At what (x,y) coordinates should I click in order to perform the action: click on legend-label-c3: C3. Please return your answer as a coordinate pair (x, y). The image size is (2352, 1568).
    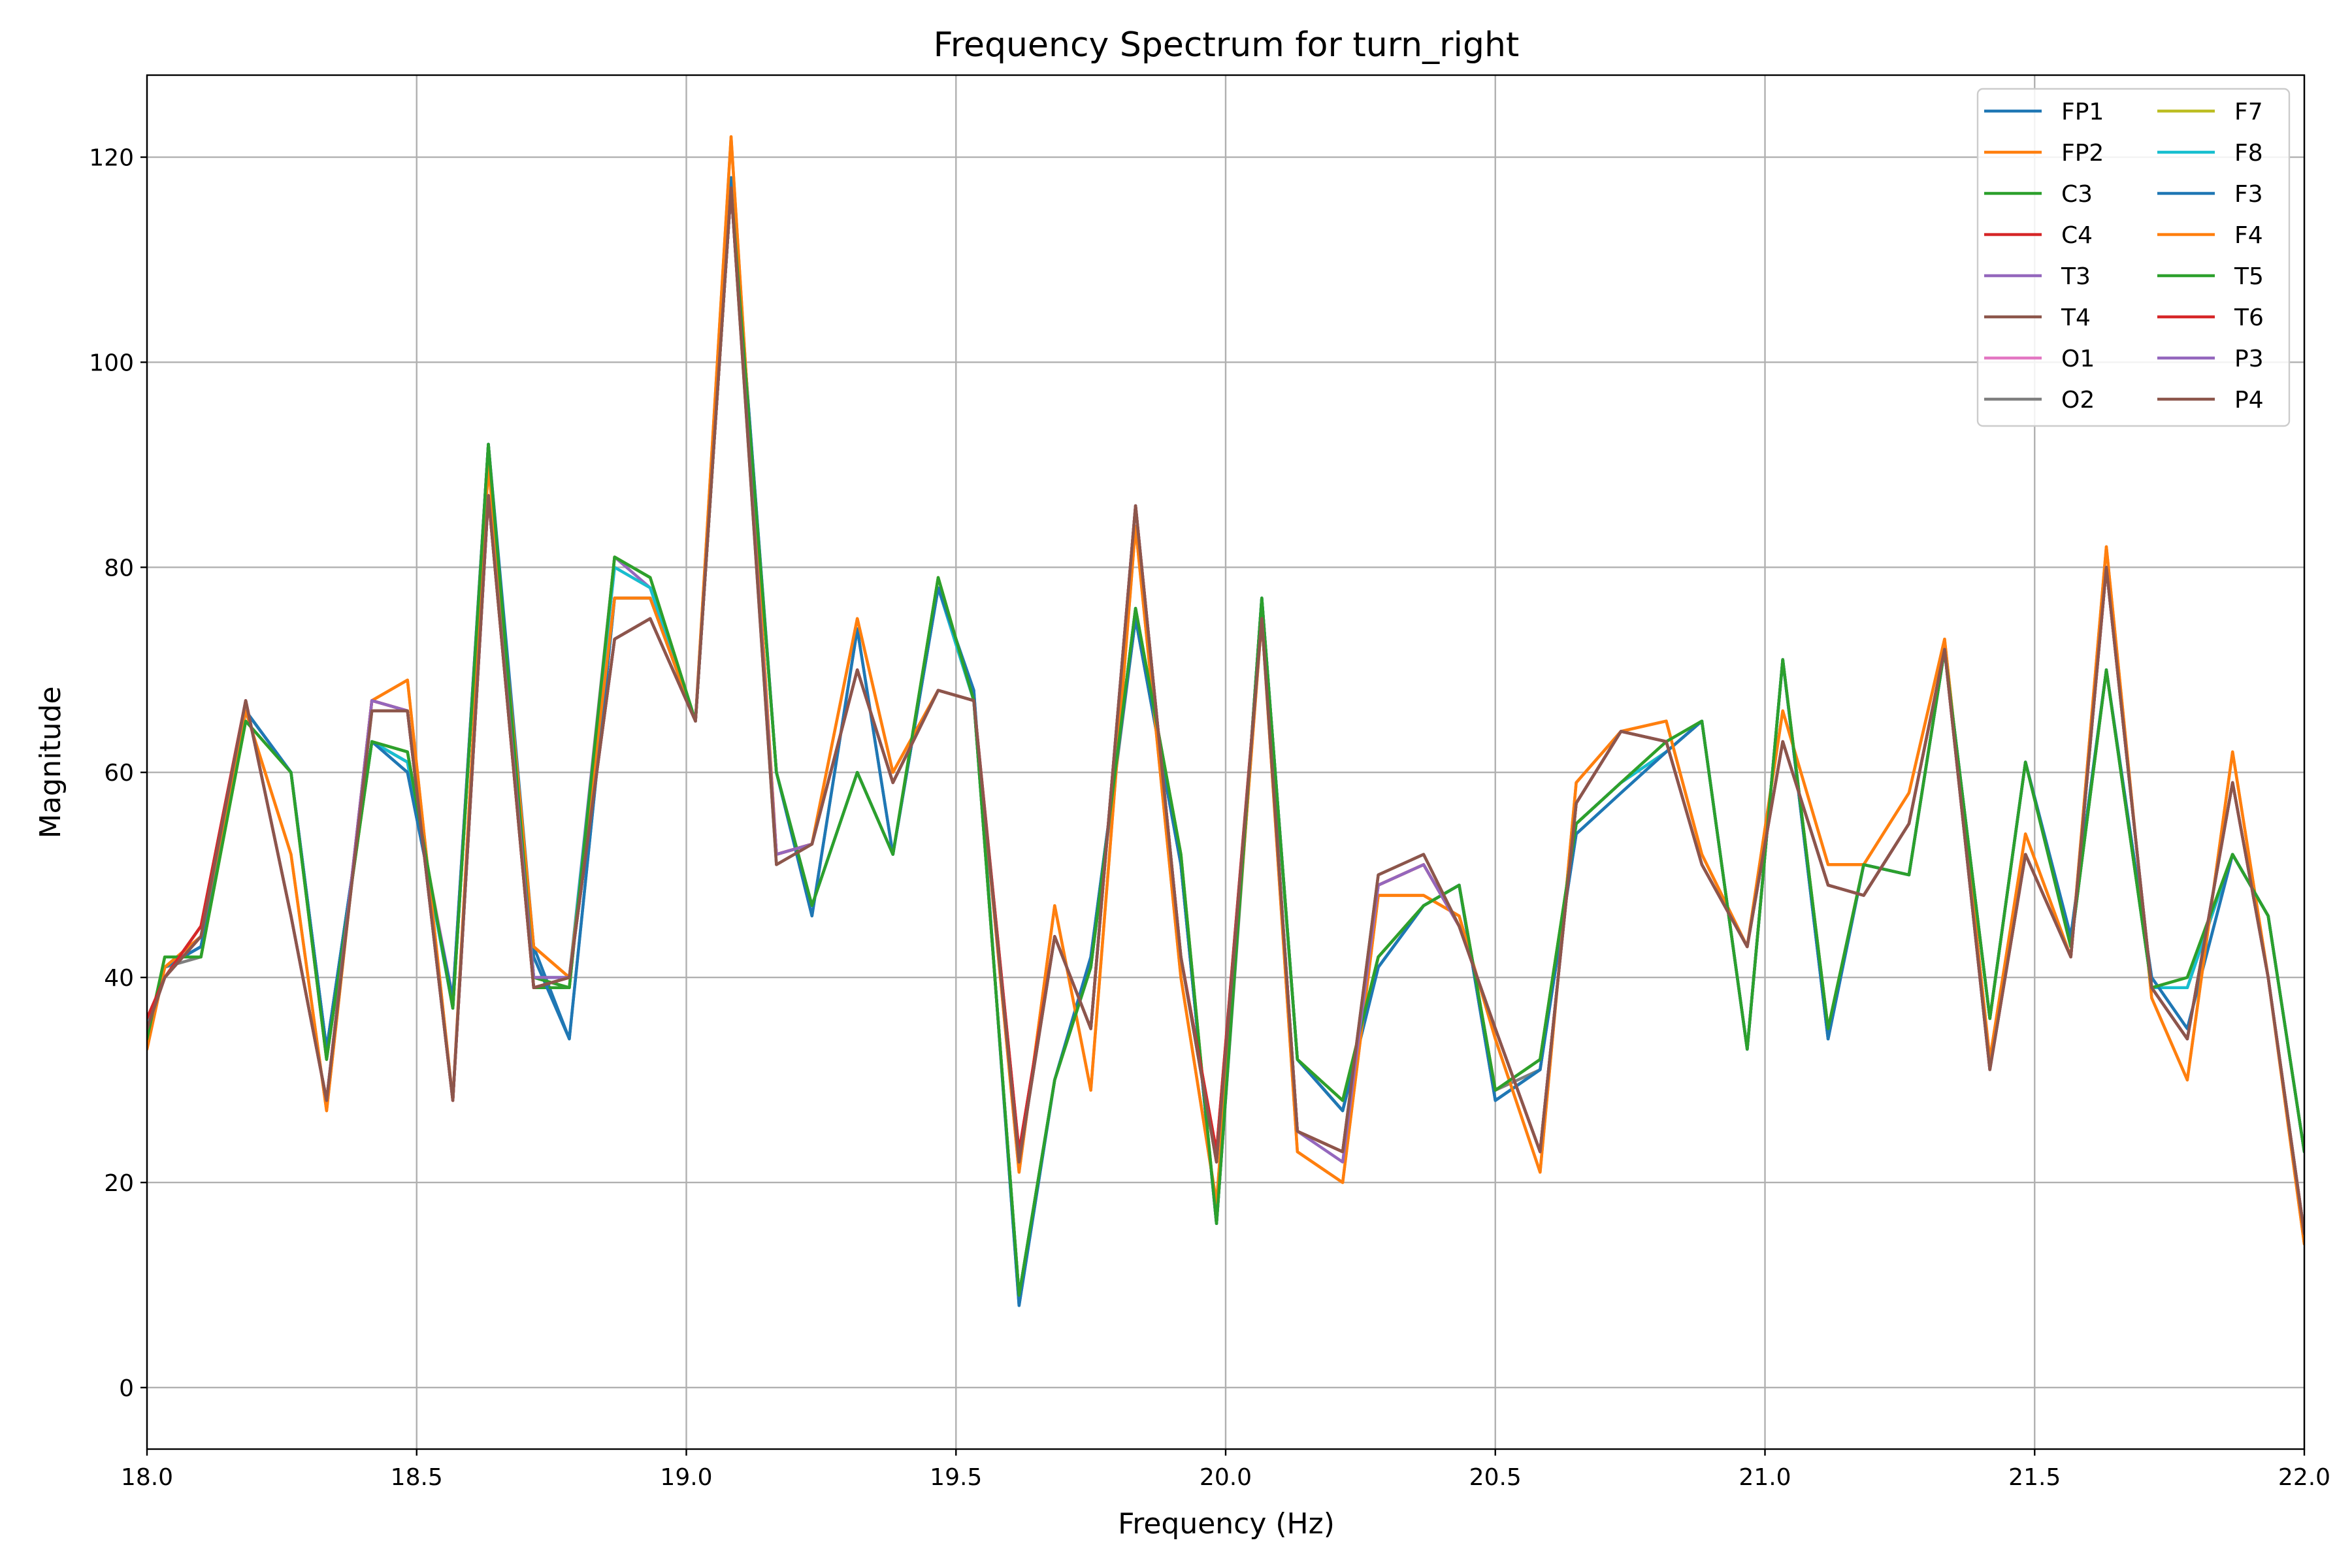
    Looking at the image, I should click on (2077, 194).